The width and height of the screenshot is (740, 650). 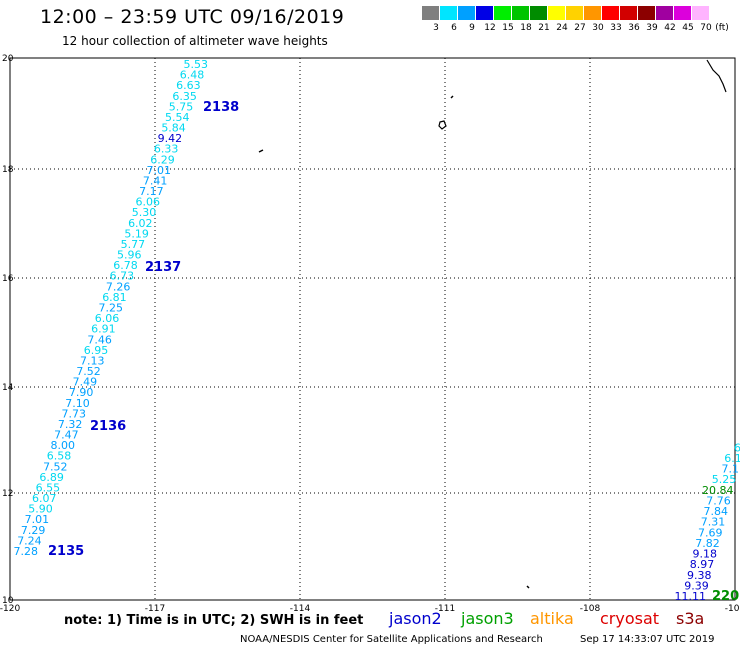 I want to click on legend-label: 70, so click(x=706, y=28).